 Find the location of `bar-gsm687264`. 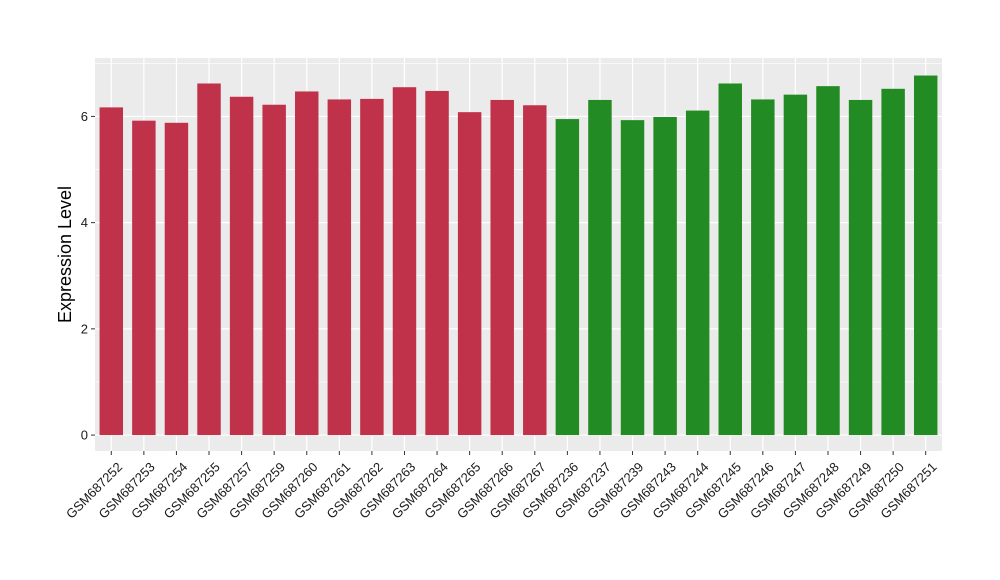

bar-gsm687264 is located at coordinates (437, 263).